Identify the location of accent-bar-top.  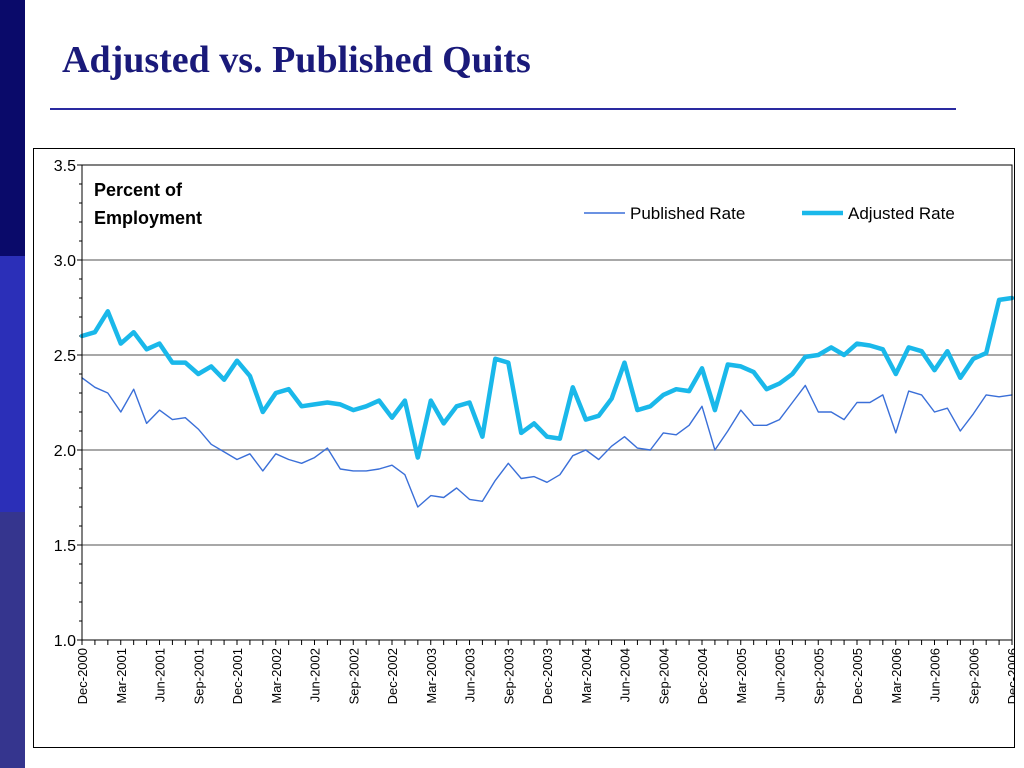
(12, 128).